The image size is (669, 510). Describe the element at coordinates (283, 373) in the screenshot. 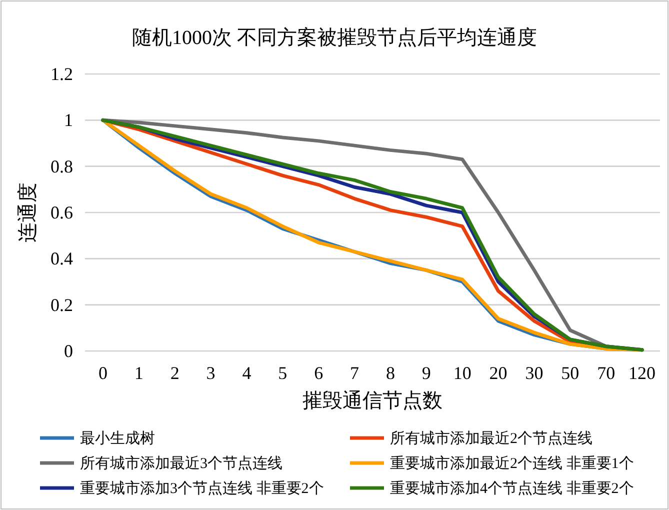

I see `x-tick-label: 5` at that location.